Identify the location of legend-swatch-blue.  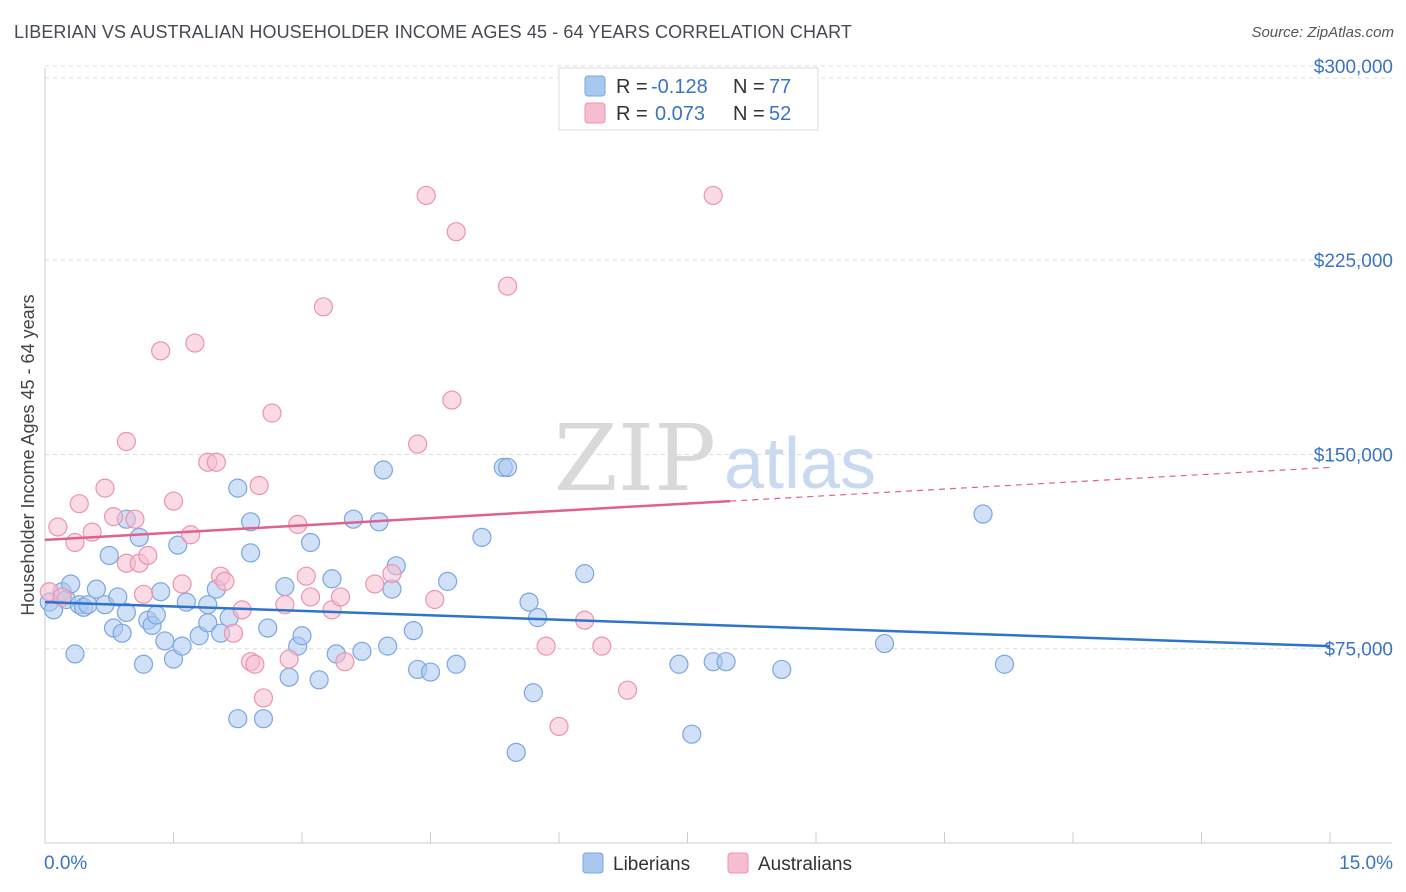
(595, 86).